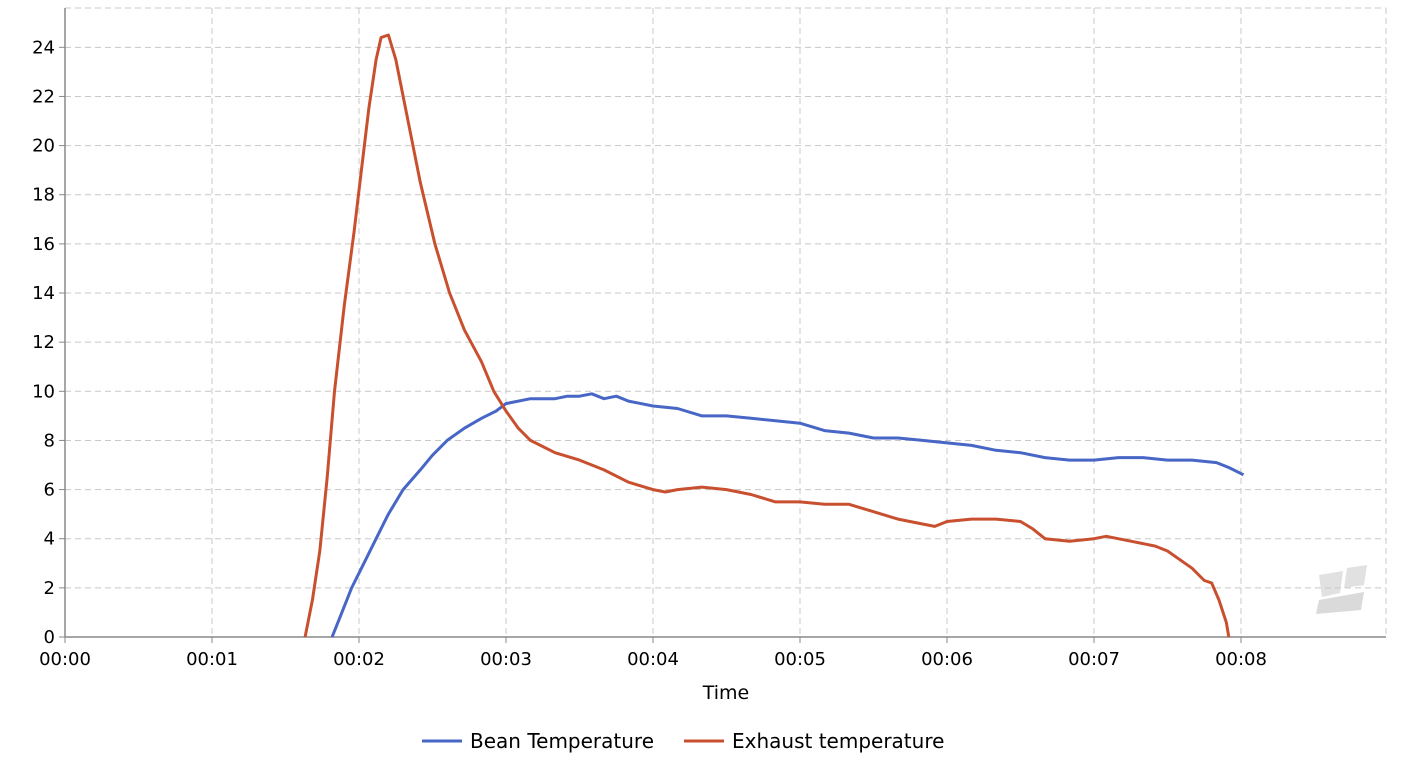  Describe the element at coordinates (1094, 659) in the screenshot. I see `x-tick-label: 00:07` at that location.